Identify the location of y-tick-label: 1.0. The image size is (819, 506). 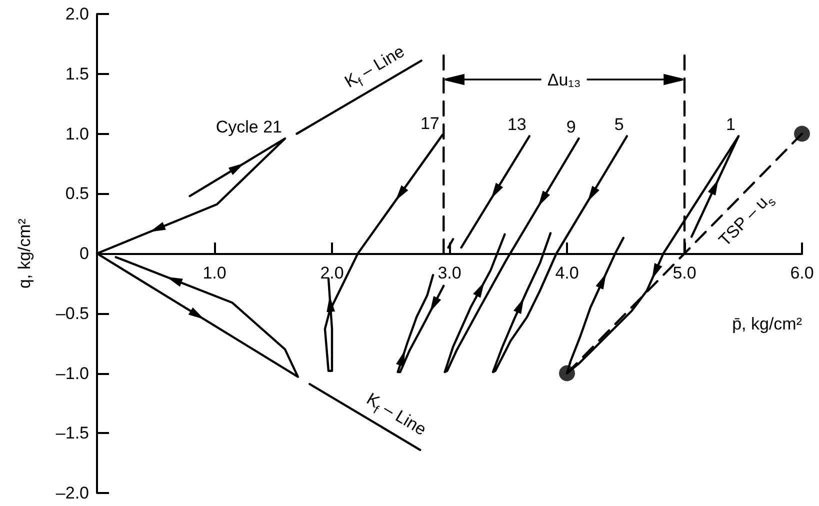
(77, 134).